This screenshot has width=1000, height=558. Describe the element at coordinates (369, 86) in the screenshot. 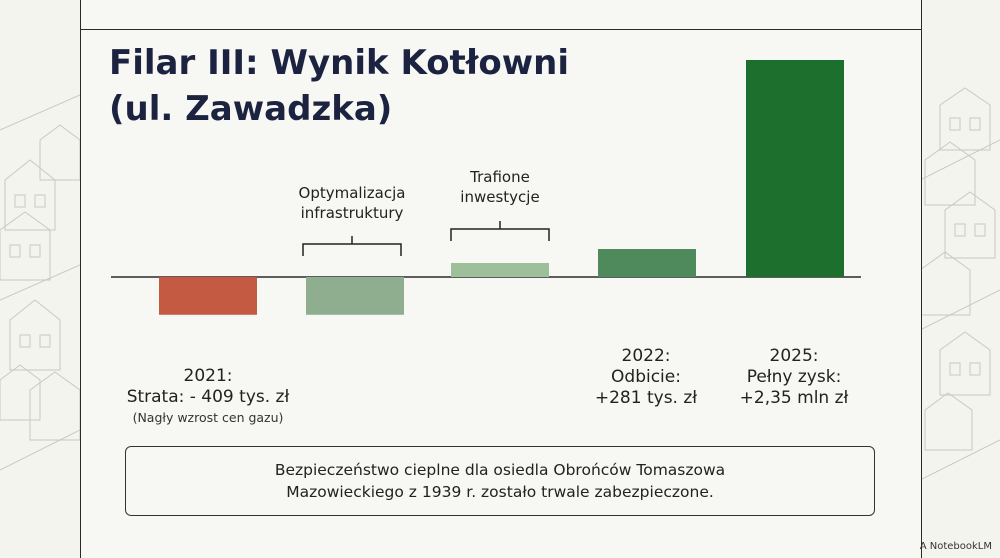

I see `slide-title: Filar III: Wynik Kotłowni (ul. Zawadzka)` at that location.